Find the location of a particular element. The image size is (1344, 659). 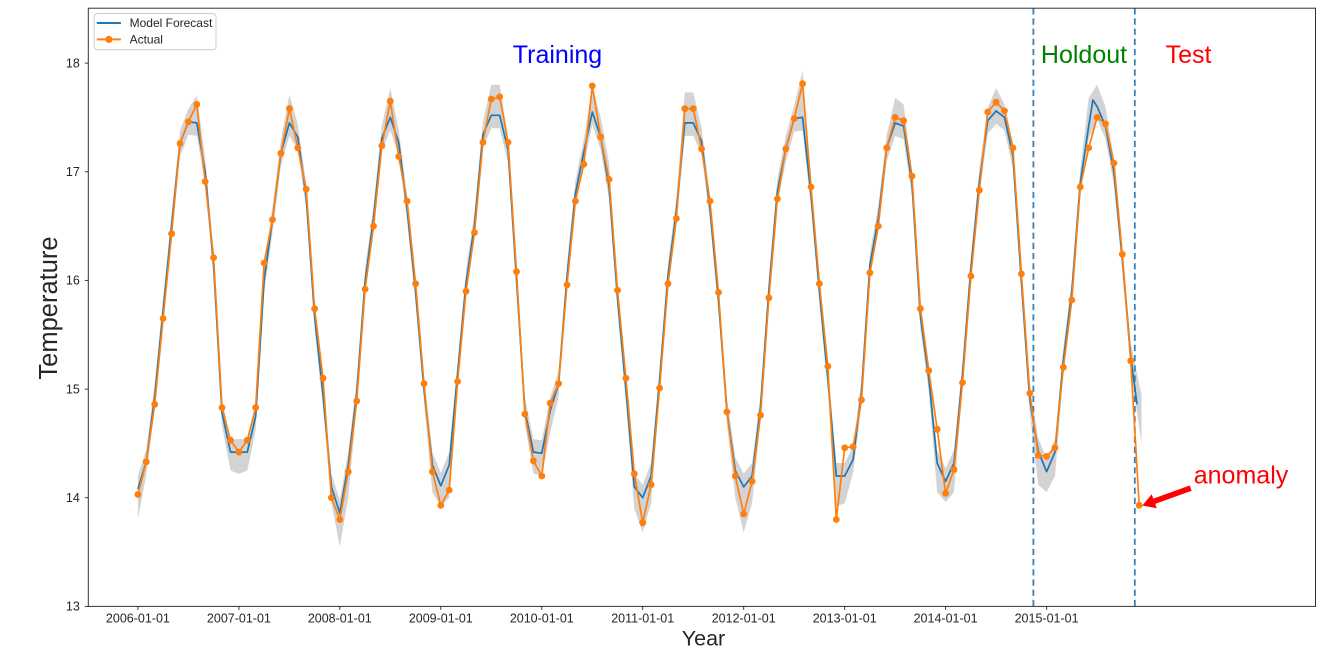

svg-text: Training is located at coordinates (557, 55).